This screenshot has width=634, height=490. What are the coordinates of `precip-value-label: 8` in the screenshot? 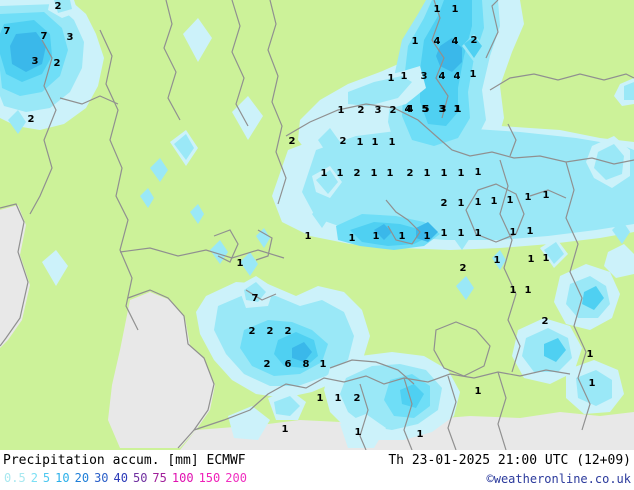 It's located at (306, 364).